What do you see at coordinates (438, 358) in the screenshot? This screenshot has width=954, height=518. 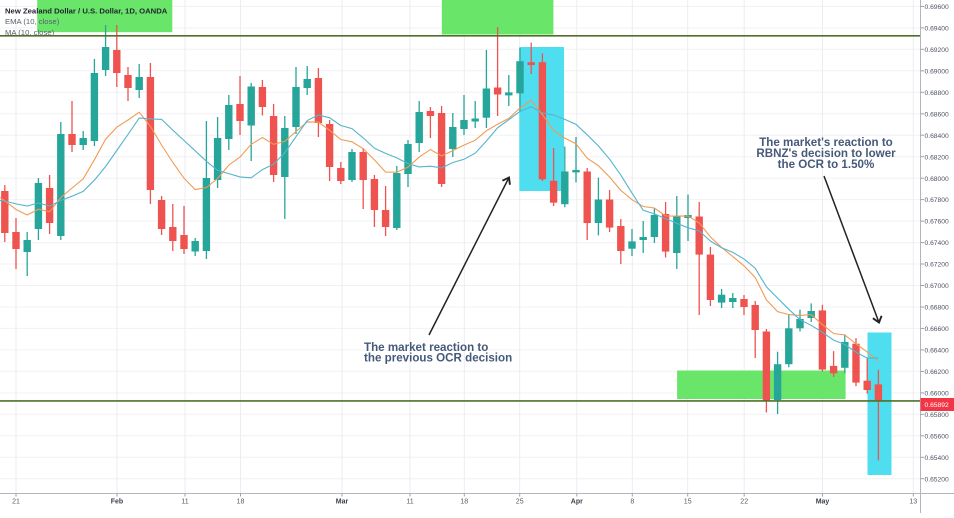 I see `svg-text: the previous OCR decision` at bounding box center [438, 358].